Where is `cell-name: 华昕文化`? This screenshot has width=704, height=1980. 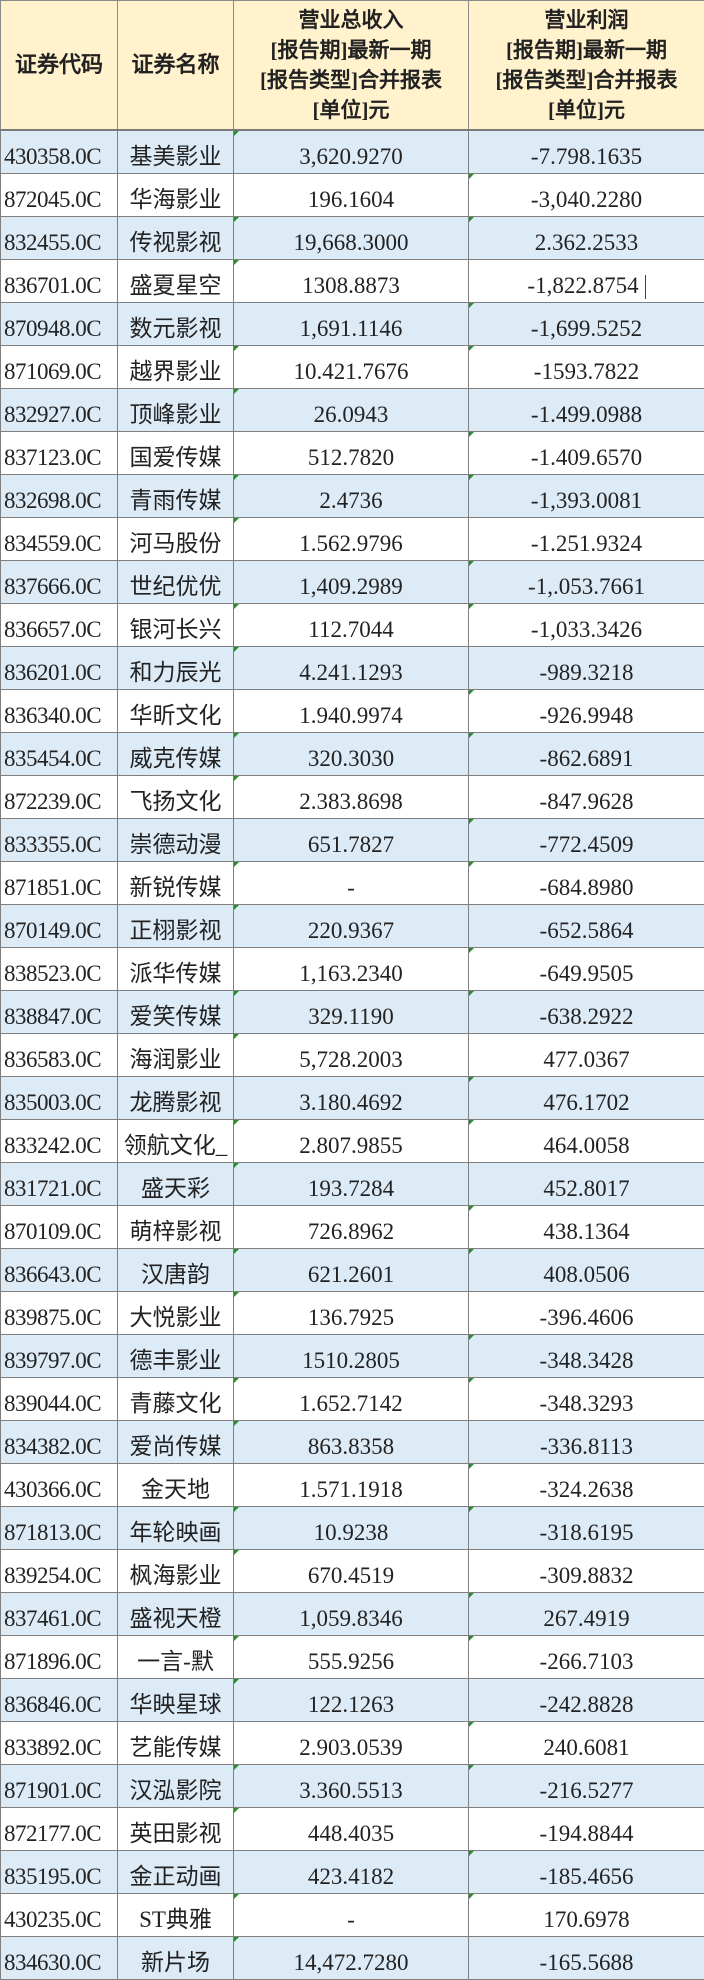
cell-name: 华昕文化 is located at coordinates (176, 711).